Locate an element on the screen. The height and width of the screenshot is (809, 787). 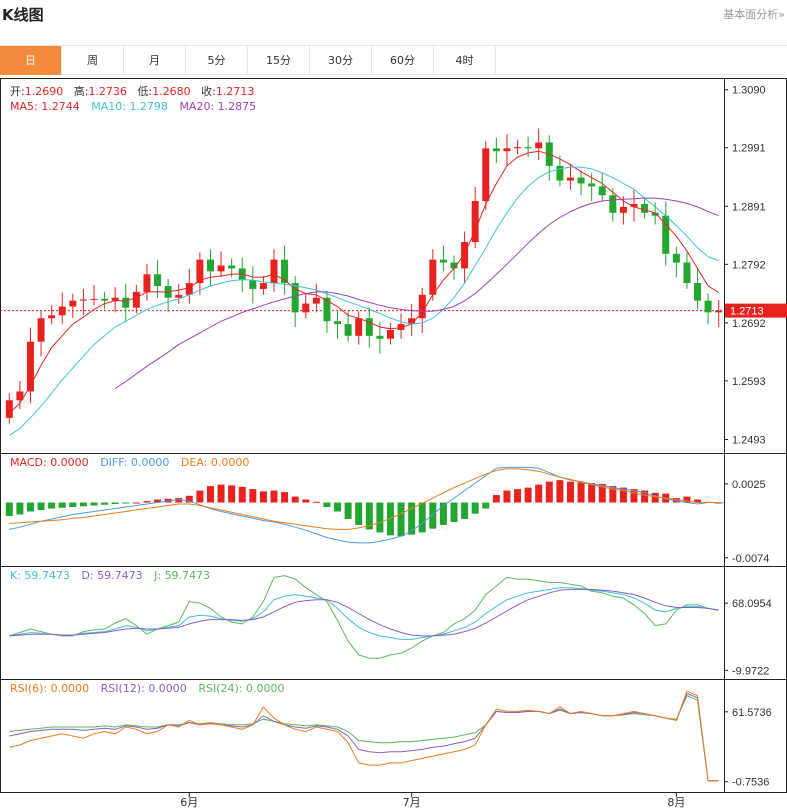
tab-30min: 30分 is located at coordinates (341, 60).